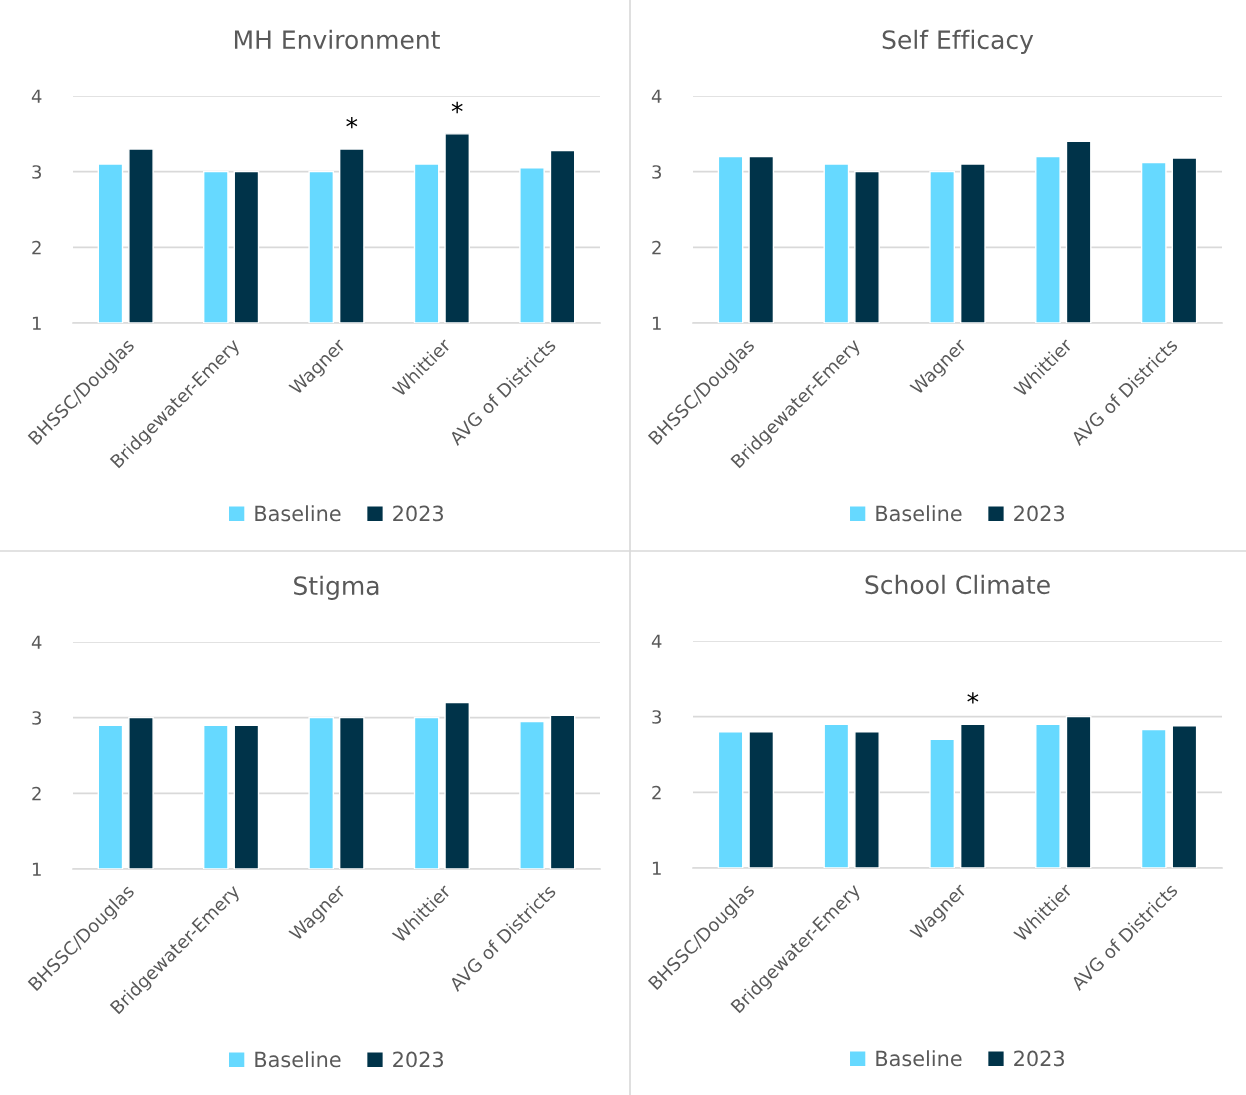 The height and width of the screenshot is (1095, 1246). What do you see at coordinates (337, 39) in the screenshot?
I see `chart-title: MH Environment` at bounding box center [337, 39].